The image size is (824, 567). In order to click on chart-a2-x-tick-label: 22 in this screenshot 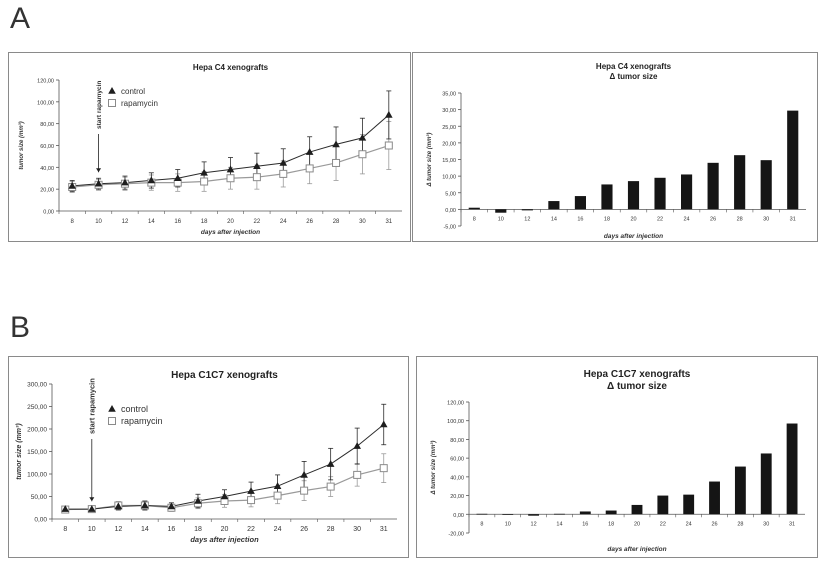, I will do `click(660, 219)`.